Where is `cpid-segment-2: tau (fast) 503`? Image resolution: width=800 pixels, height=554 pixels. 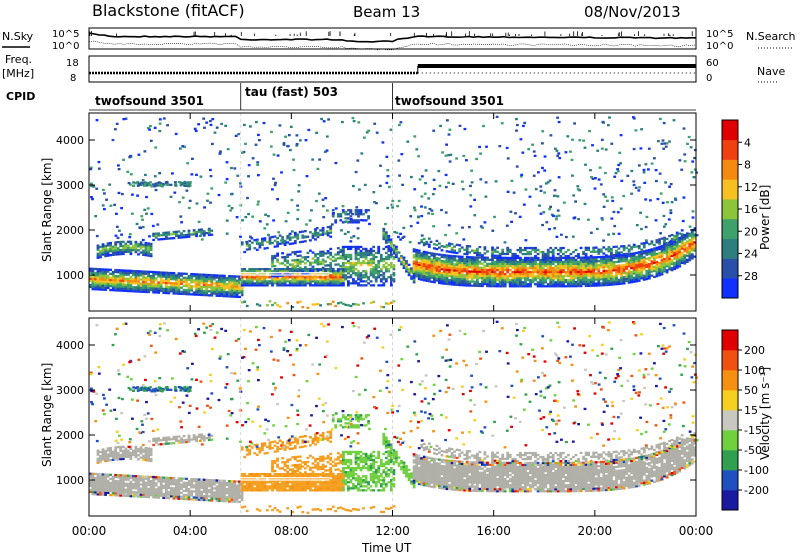
cpid-segment-2: tau (fast) 503 is located at coordinates (291, 92).